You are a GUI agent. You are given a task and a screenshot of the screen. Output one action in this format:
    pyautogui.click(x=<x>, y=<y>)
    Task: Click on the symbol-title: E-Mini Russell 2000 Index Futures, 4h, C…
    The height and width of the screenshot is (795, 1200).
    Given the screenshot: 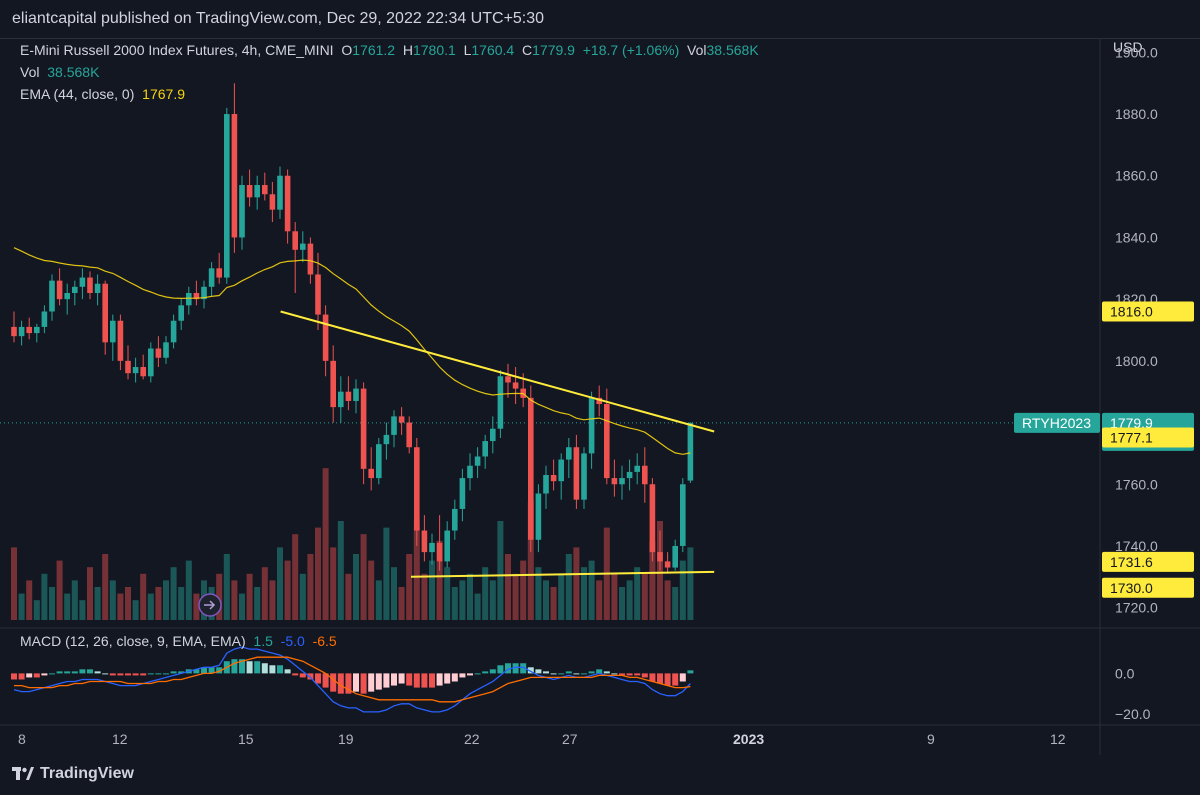 What is the action you would take?
    pyautogui.click(x=177, y=50)
    